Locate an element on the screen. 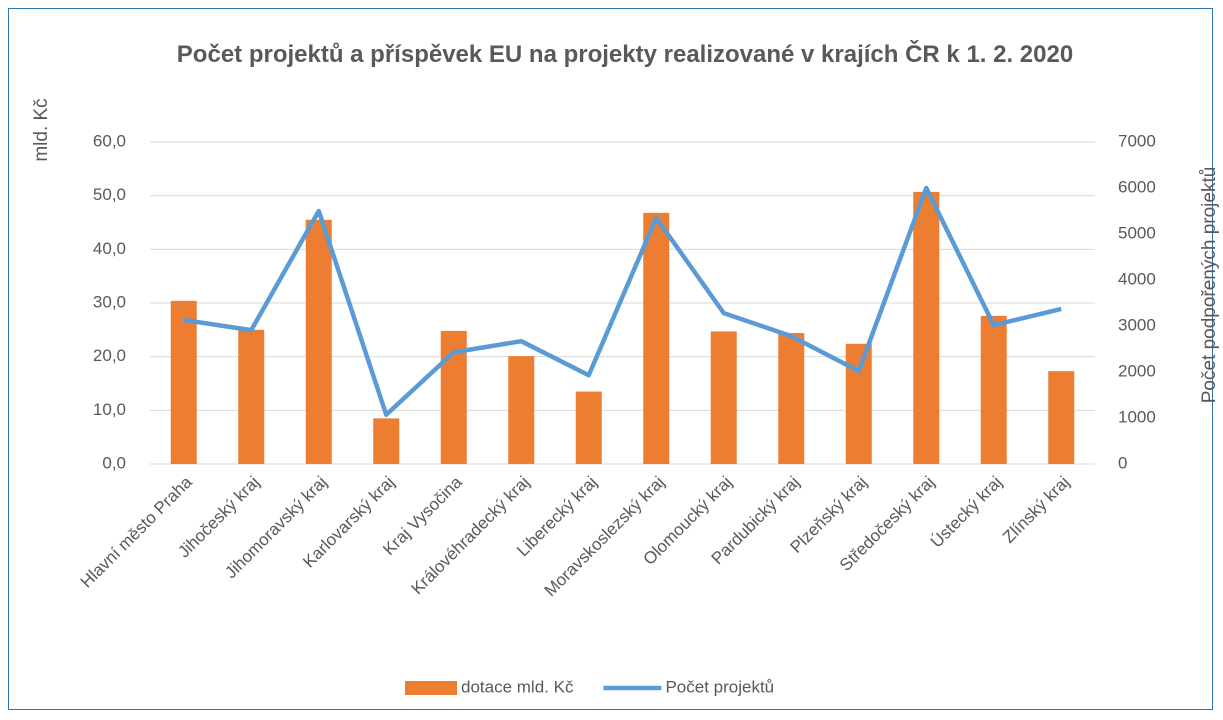 The height and width of the screenshot is (720, 1223). y-tick-label: 40,0 is located at coordinates (109, 248).